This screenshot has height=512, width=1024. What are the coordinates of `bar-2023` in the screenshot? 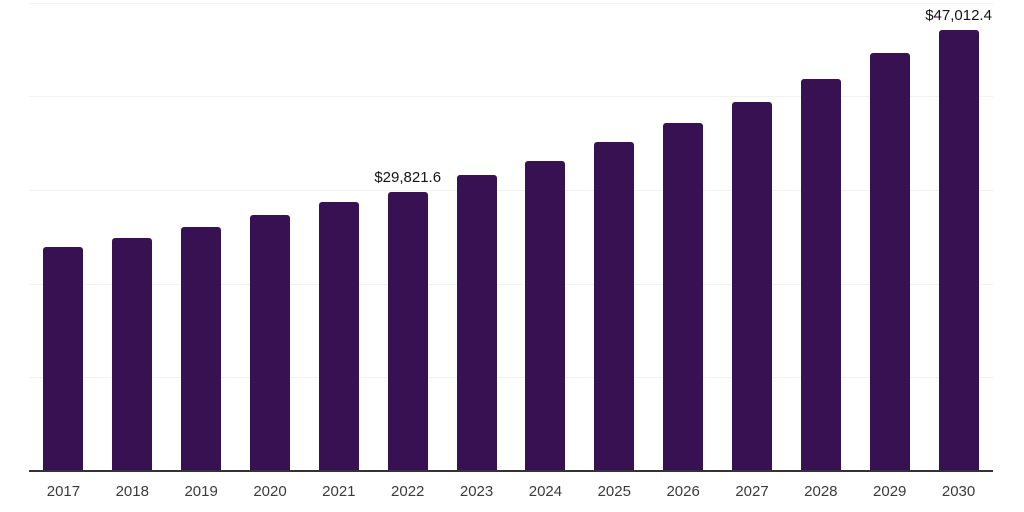 It's located at (476, 323).